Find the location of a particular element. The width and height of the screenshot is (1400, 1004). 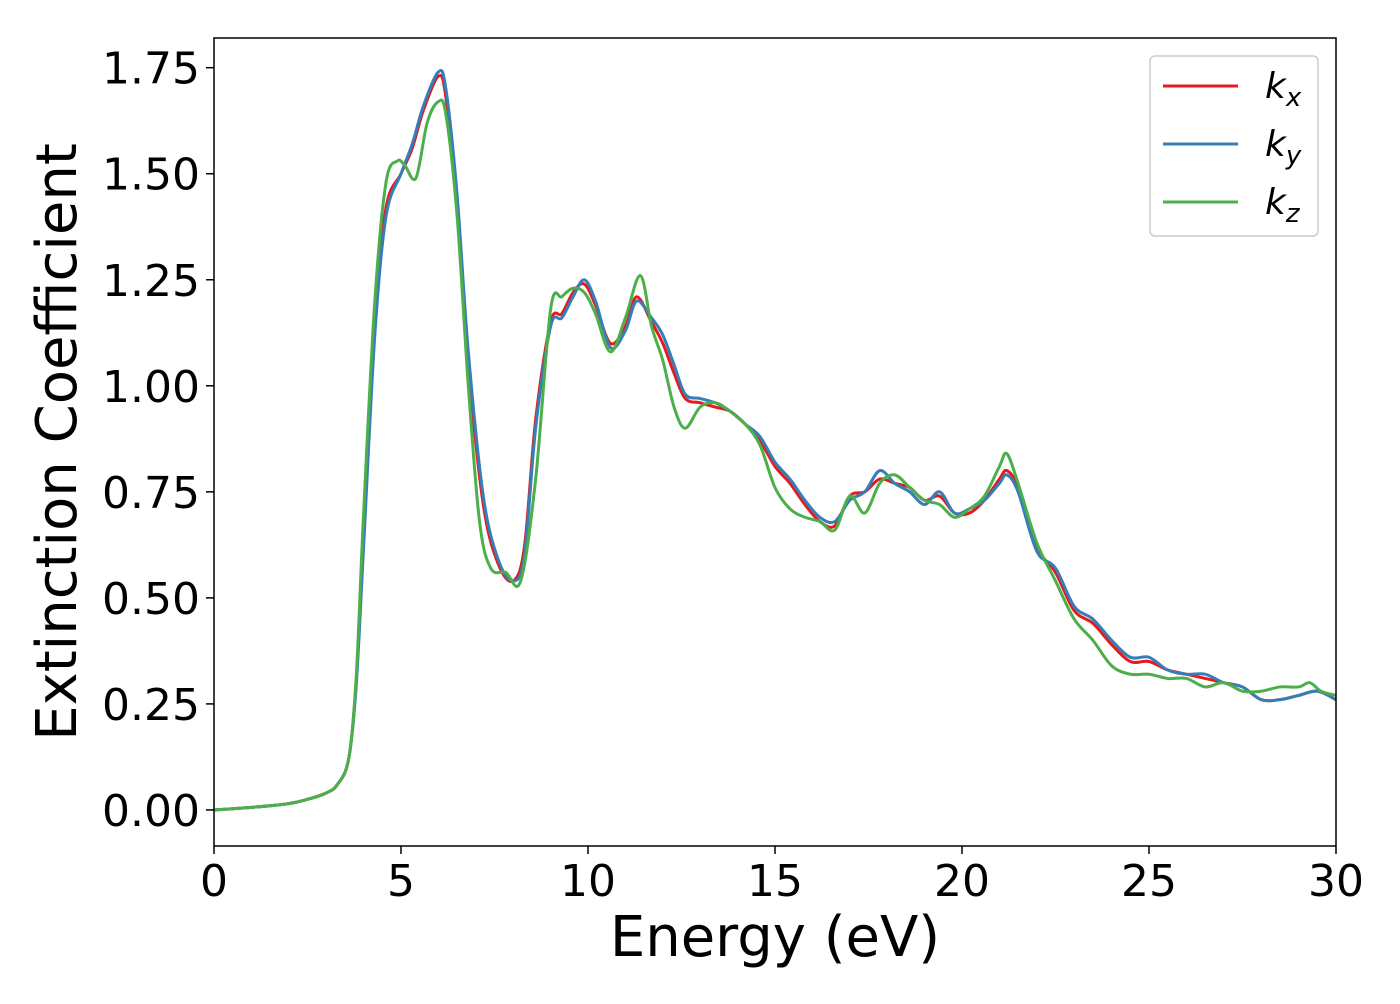

x-tick-label: 20 is located at coordinates (962, 881).